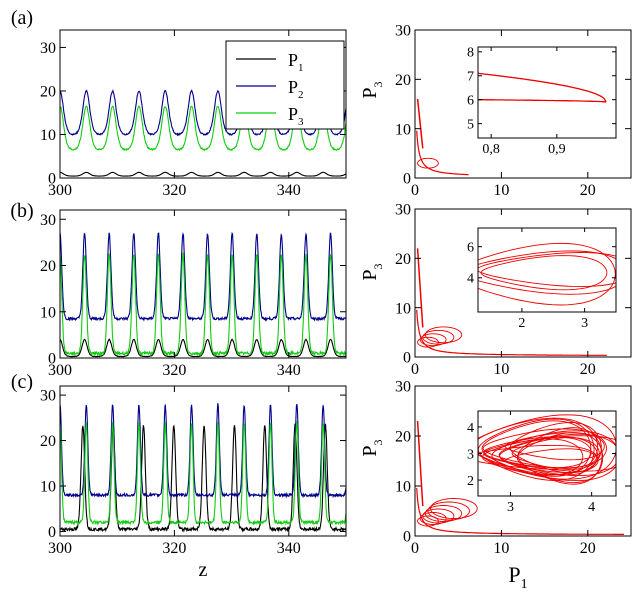 The image size is (641, 596). Describe the element at coordinates (48, 312) in the screenshot. I see `ts-b-ytick-label-1: 10` at that location.